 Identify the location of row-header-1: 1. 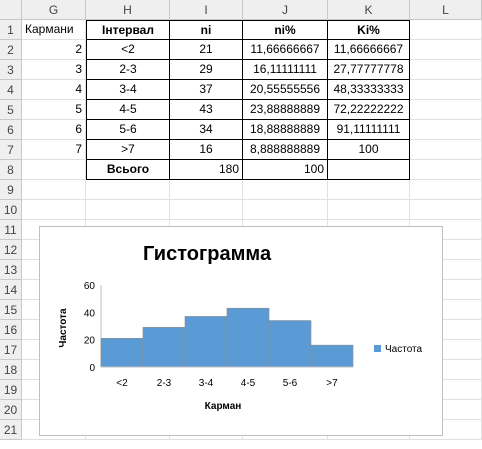
(11, 30).